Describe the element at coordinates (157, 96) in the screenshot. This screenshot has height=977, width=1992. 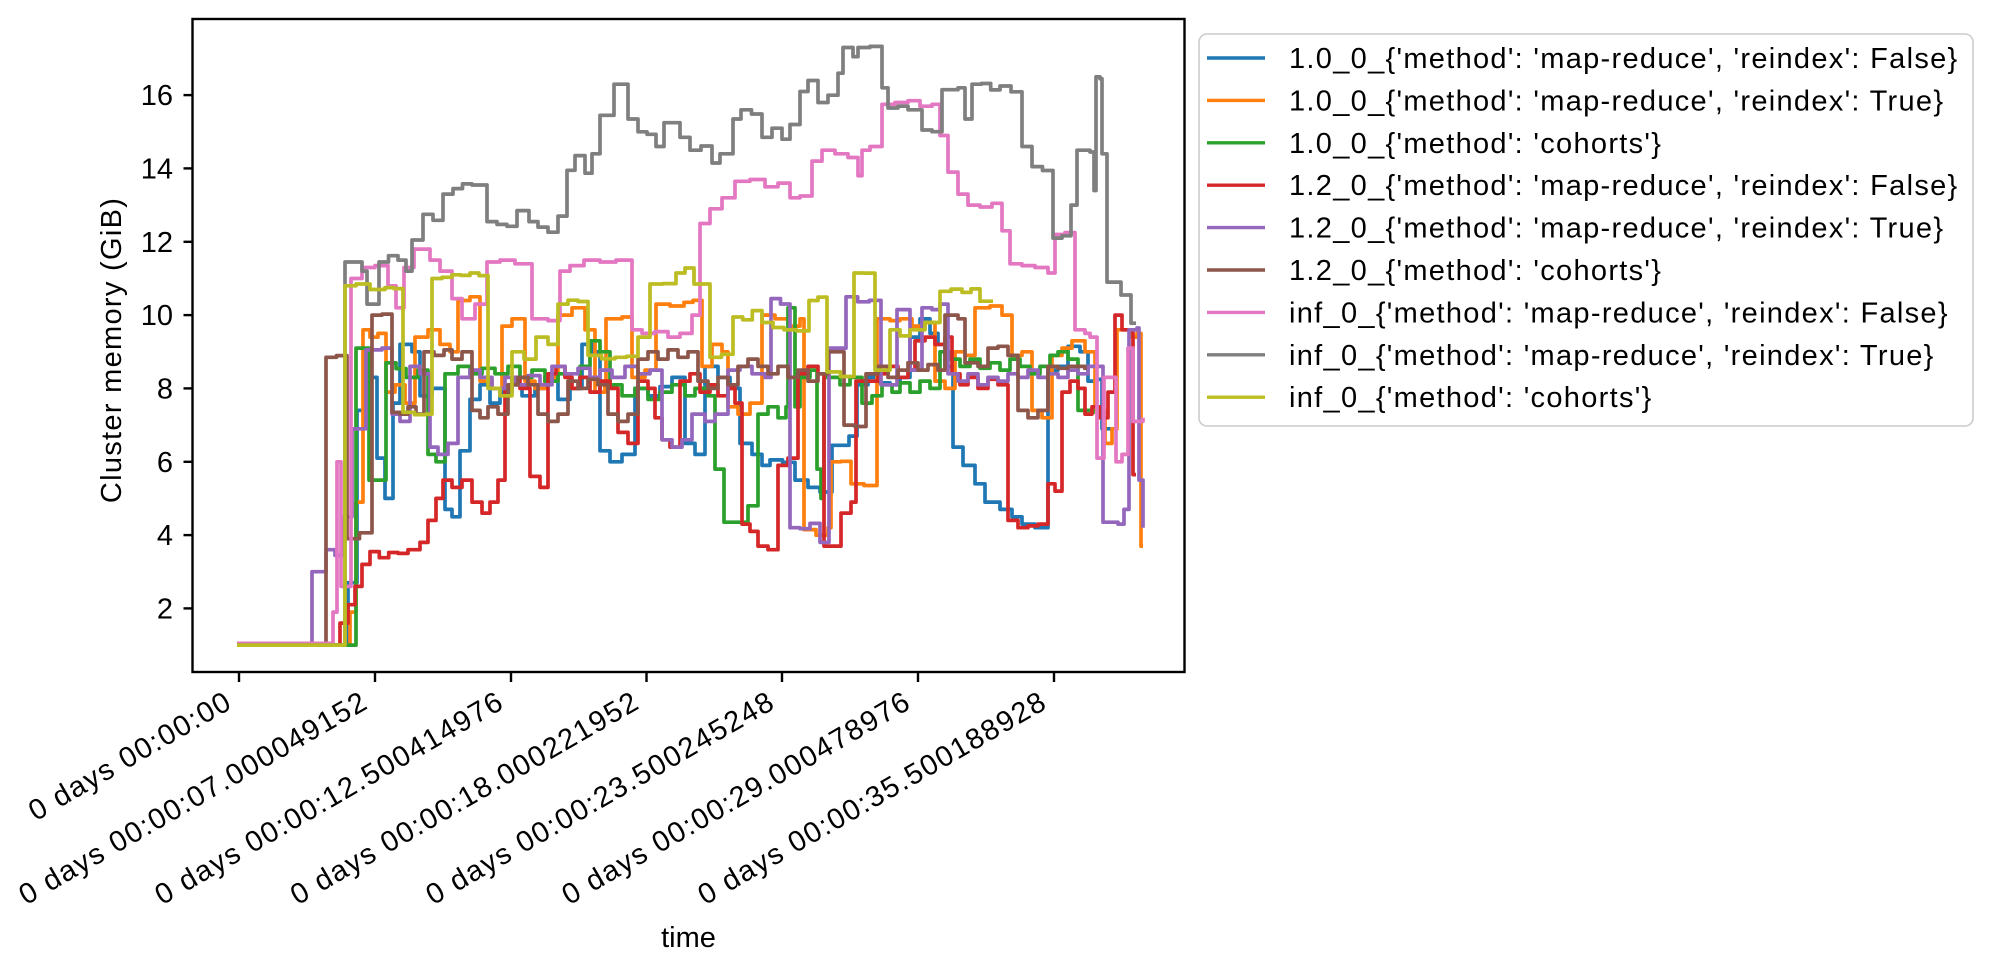
I see `svg-text: 16` at that location.